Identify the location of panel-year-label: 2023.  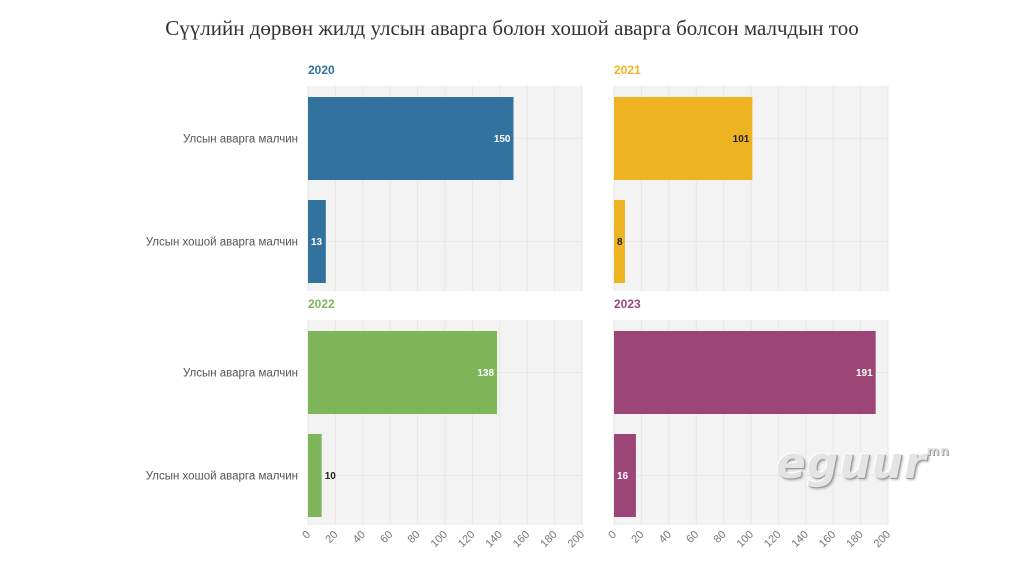
(627, 304).